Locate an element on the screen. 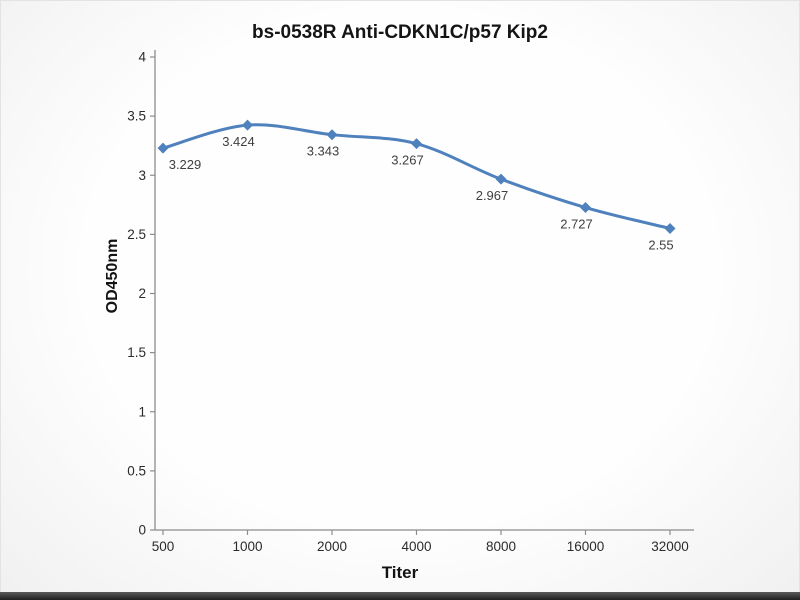 The image size is (800, 600). x-tick-label: 16000 is located at coordinates (586, 546).